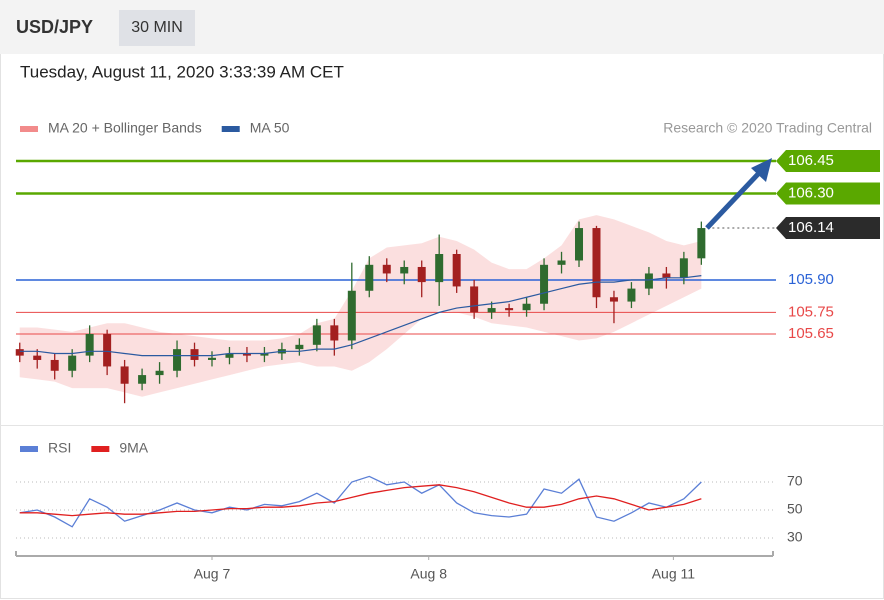 The image size is (884, 600). What do you see at coordinates (360, 316) in the screenshot?
I see `ma50-line` at bounding box center [360, 316].